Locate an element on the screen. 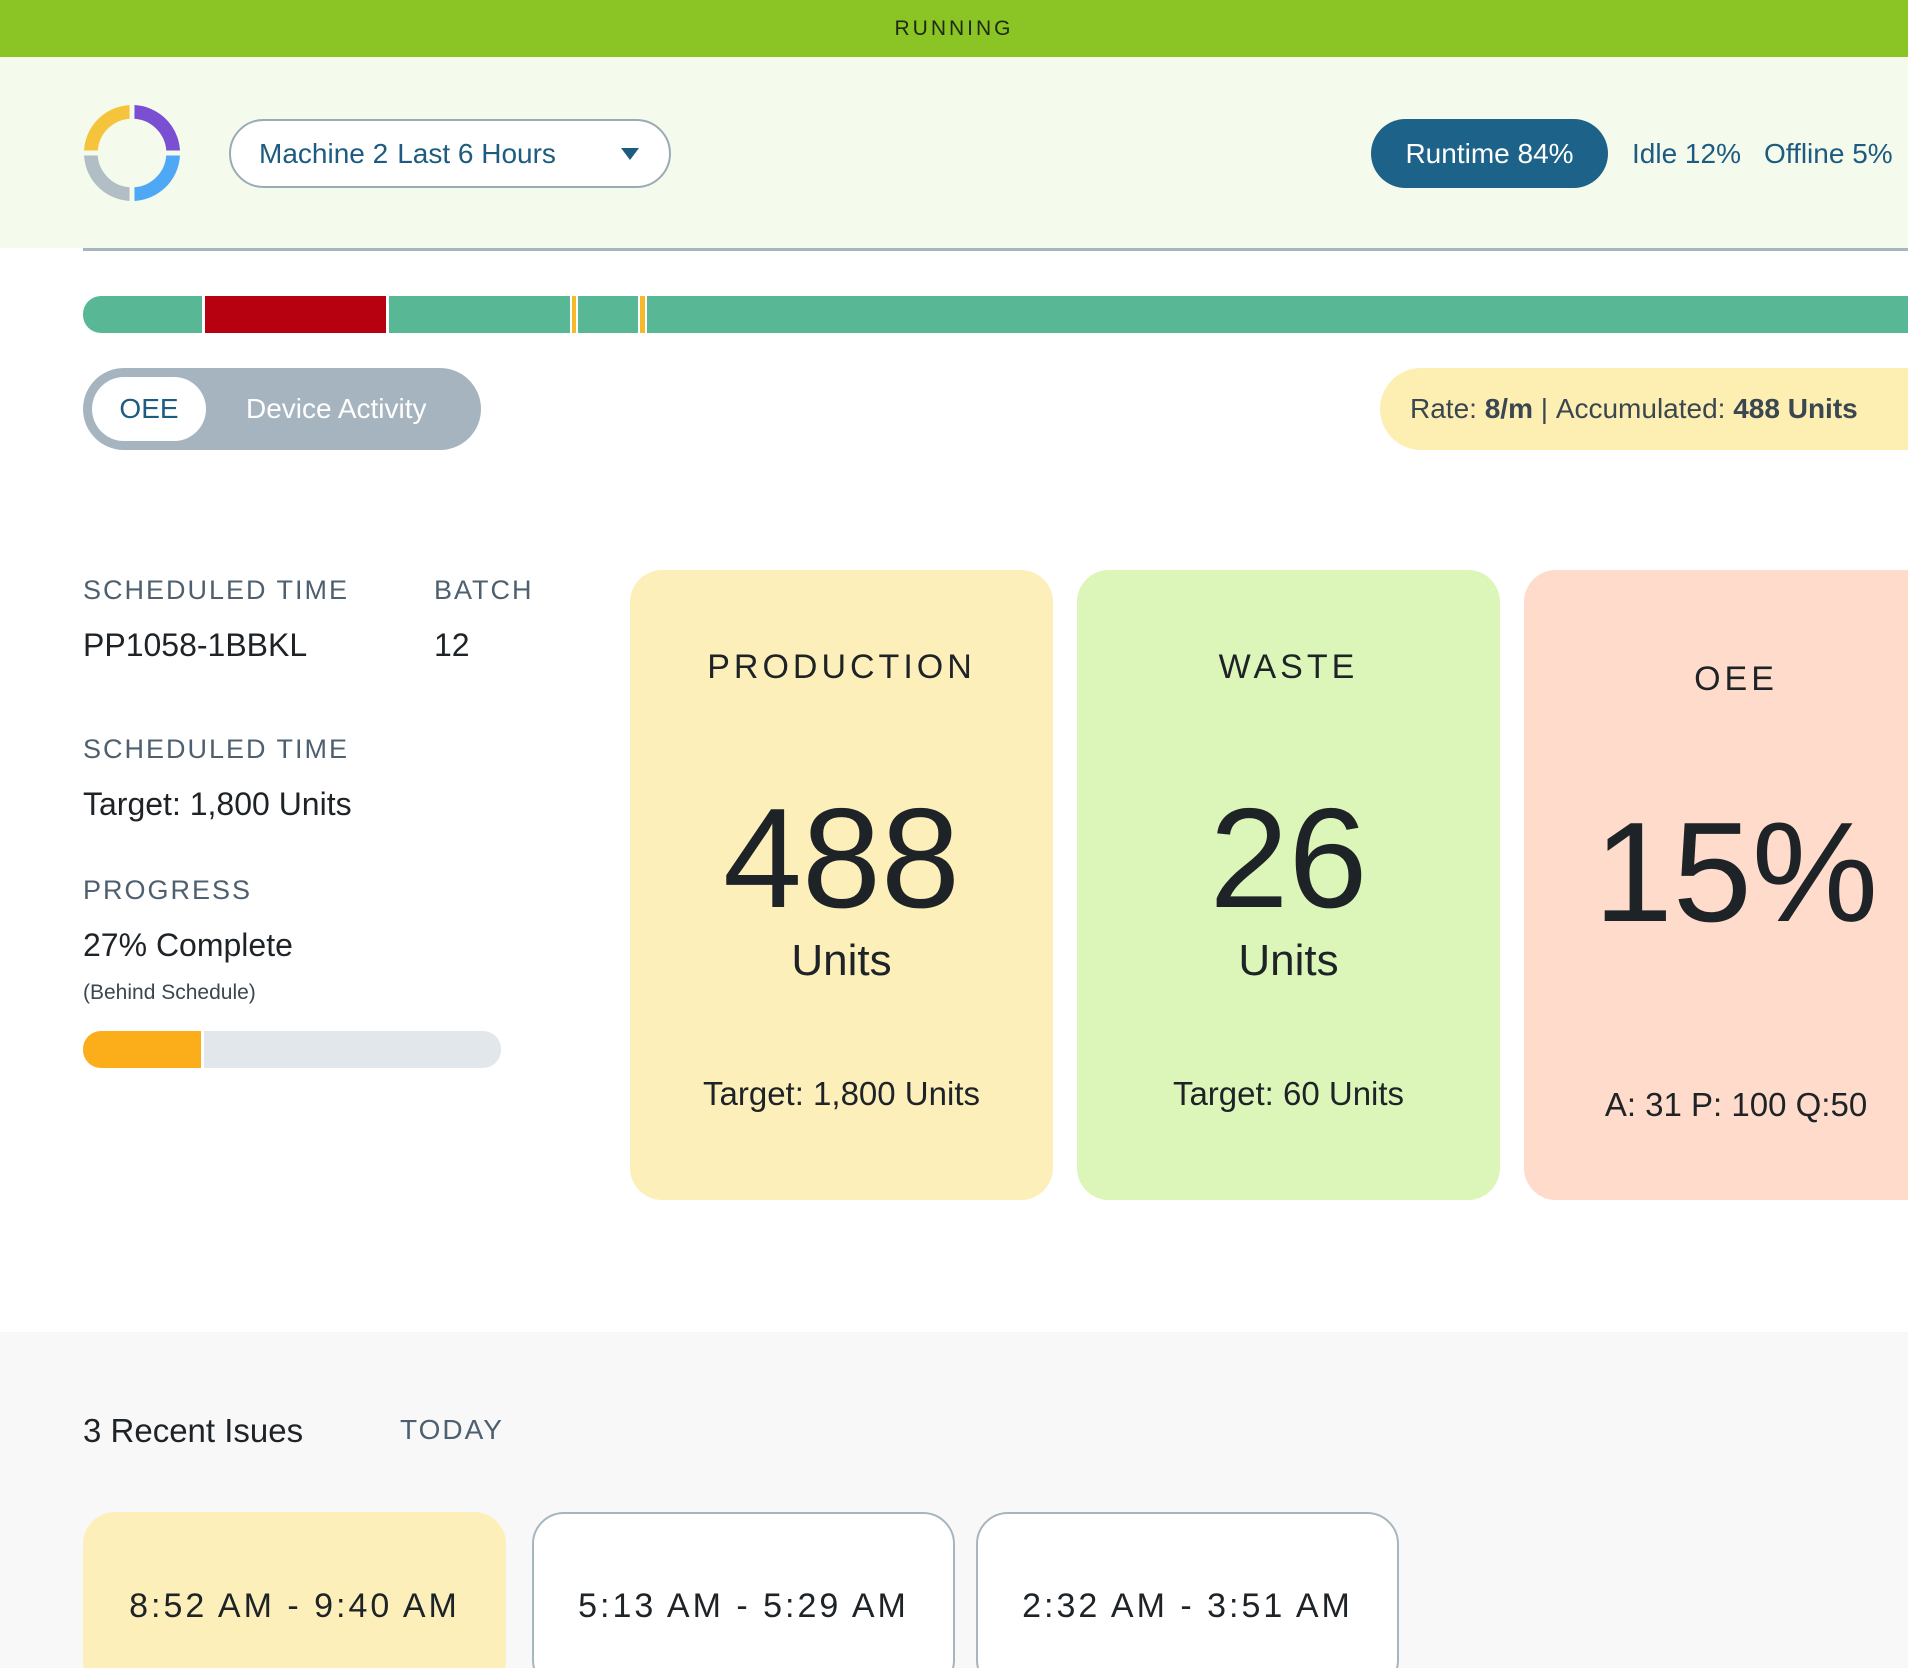 This screenshot has height=1668, width=1908. rate-label: Rate: is located at coordinates (1443, 408).